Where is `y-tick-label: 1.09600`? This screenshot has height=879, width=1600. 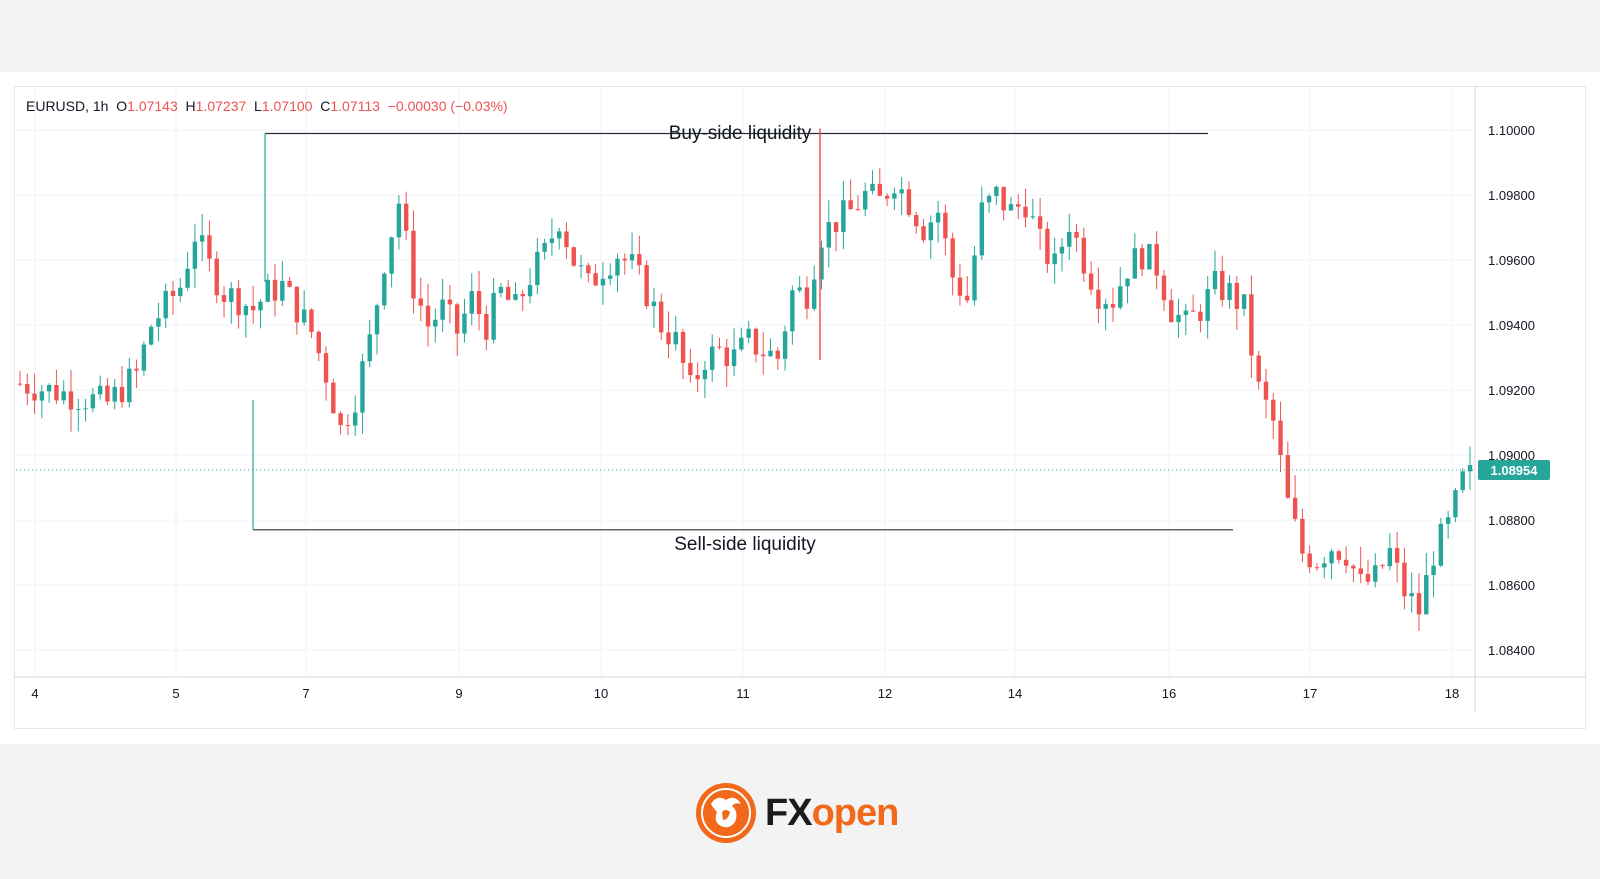 y-tick-label: 1.09600 is located at coordinates (1511, 260).